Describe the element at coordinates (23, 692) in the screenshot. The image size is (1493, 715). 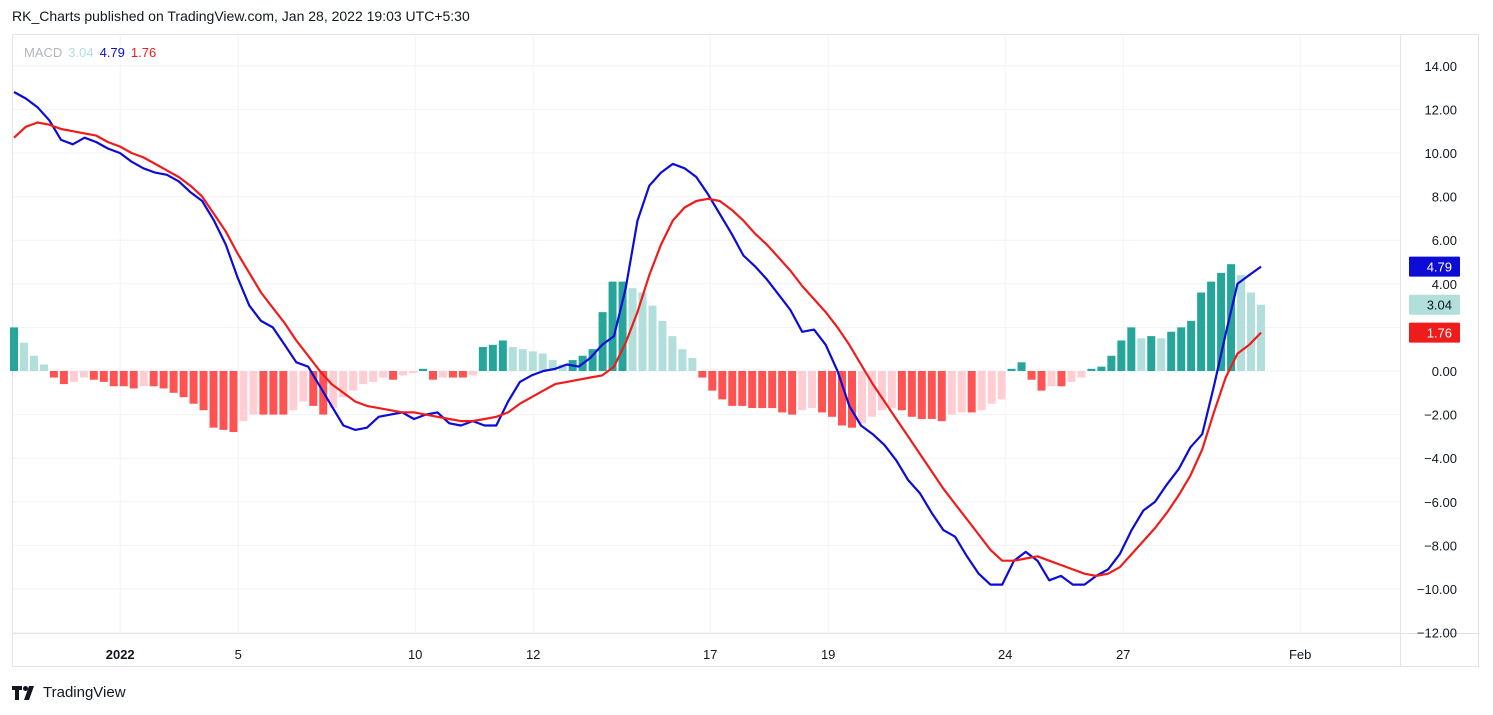
I see `tradingview-logo-icon` at that location.